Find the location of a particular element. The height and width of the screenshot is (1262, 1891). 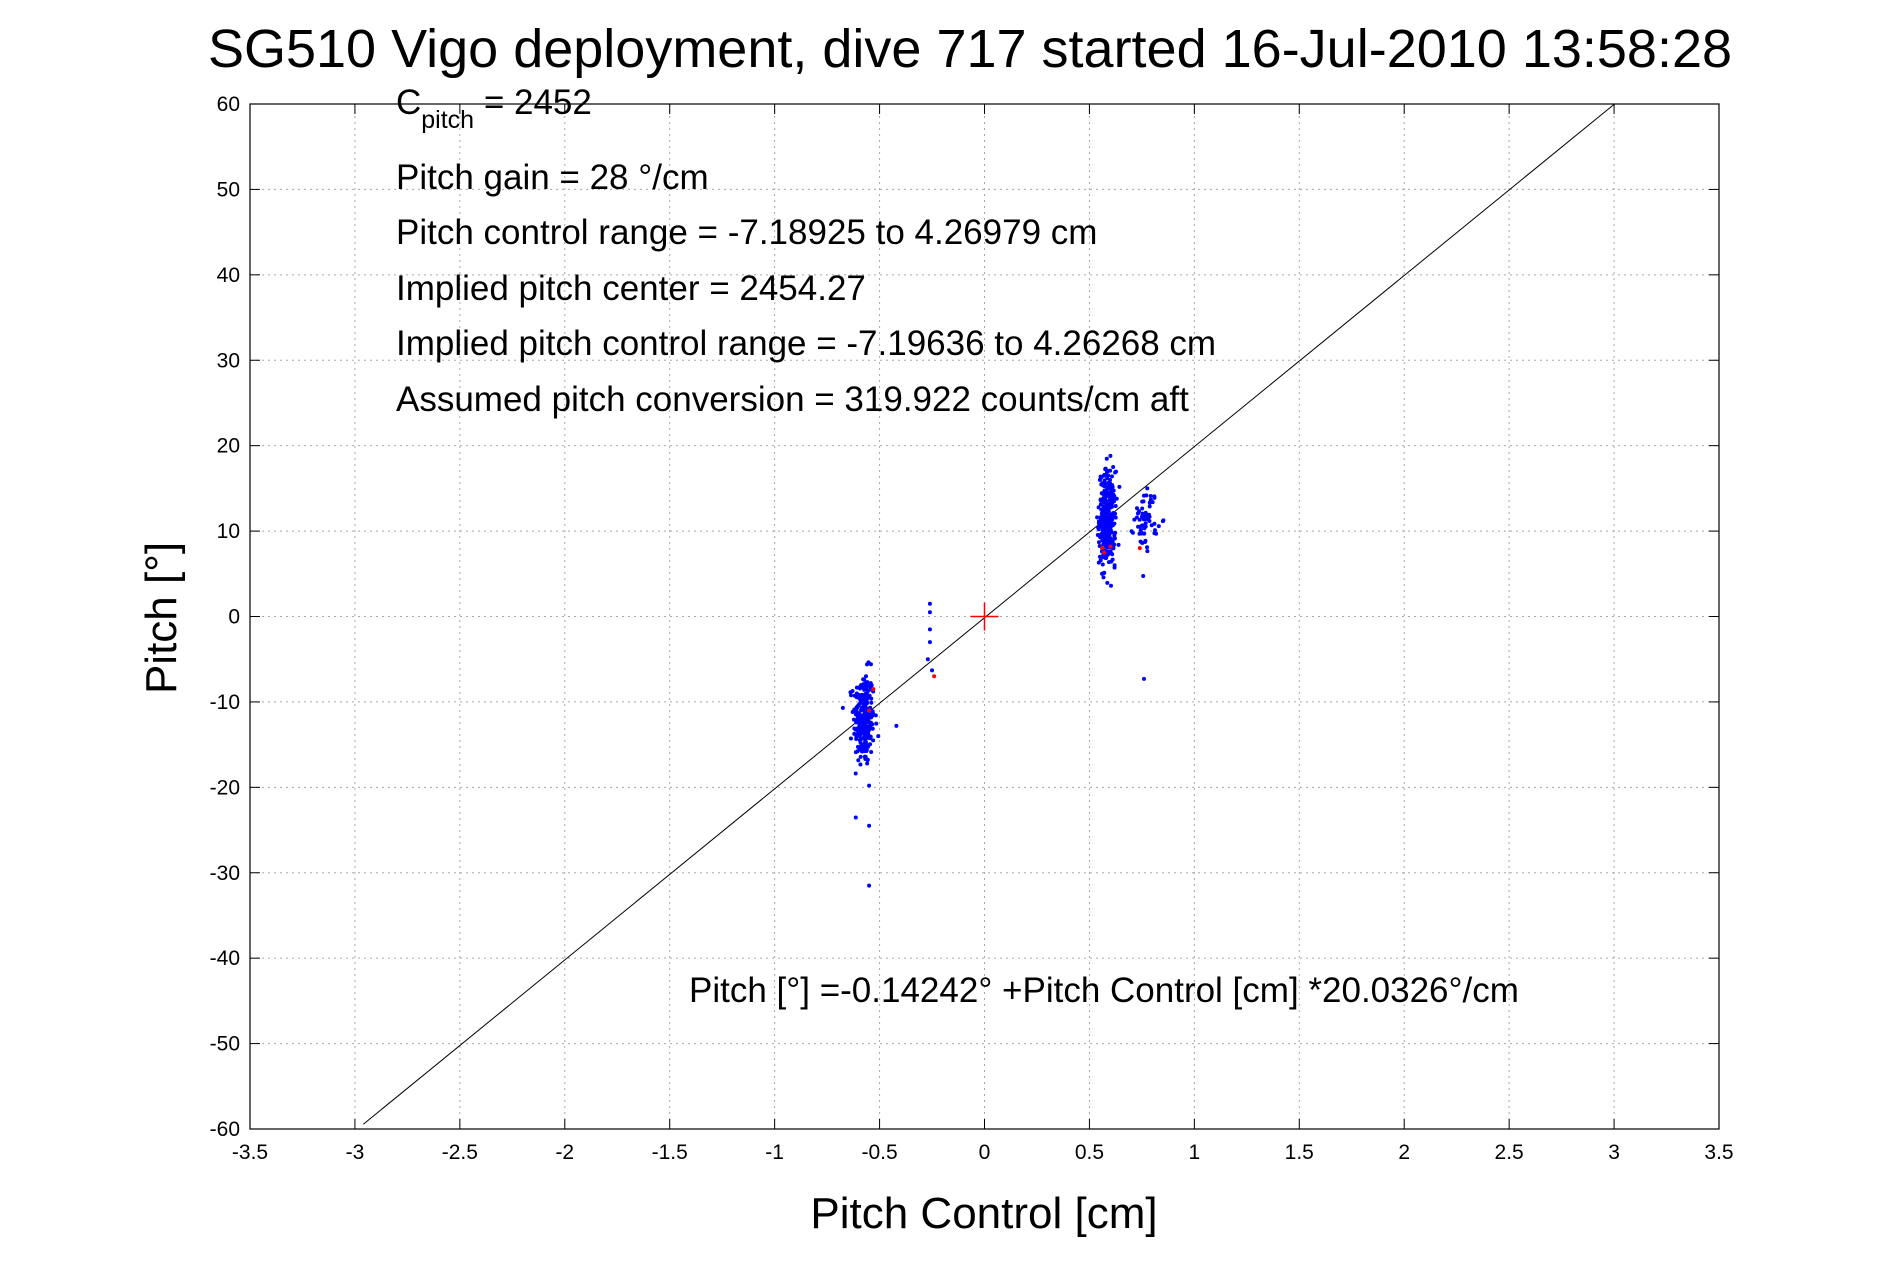

x-axis-label: Pitch Control [cm] is located at coordinates (983, 1213).